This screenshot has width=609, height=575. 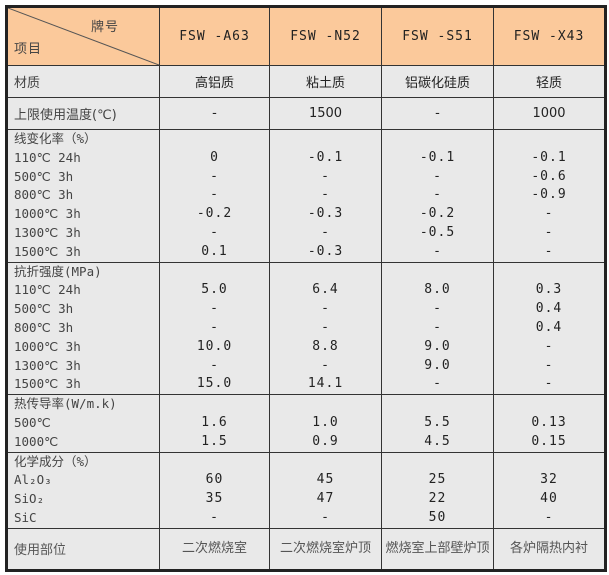 I want to click on cell: 1.0, so click(x=325, y=422).